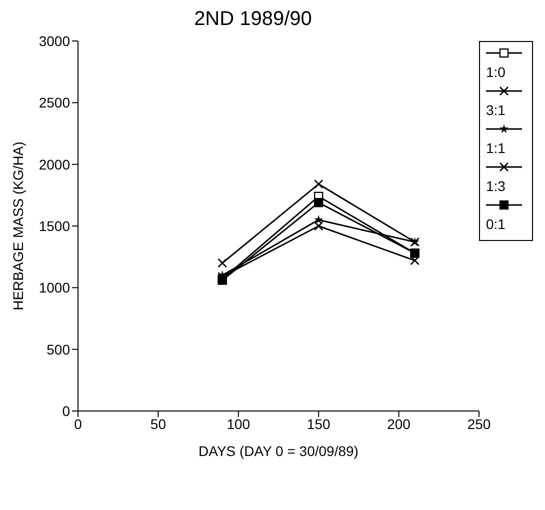 This screenshot has width=545, height=510. What do you see at coordinates (66, 410) in the screenshot?
I see `y-tick-label: 0` at bounding box center [66, 410].